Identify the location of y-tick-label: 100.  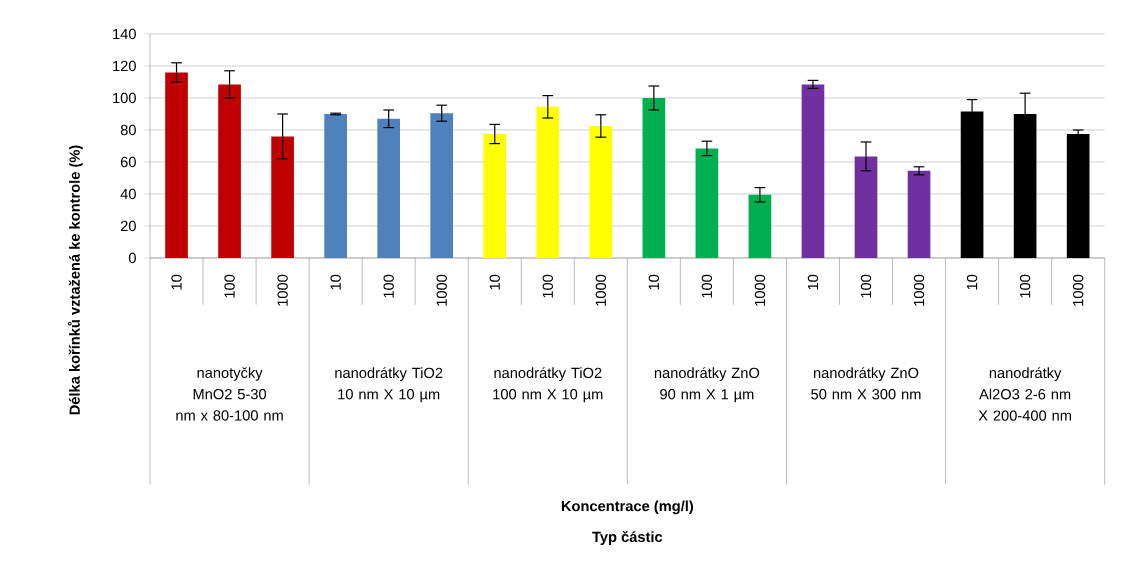
(124, 98).